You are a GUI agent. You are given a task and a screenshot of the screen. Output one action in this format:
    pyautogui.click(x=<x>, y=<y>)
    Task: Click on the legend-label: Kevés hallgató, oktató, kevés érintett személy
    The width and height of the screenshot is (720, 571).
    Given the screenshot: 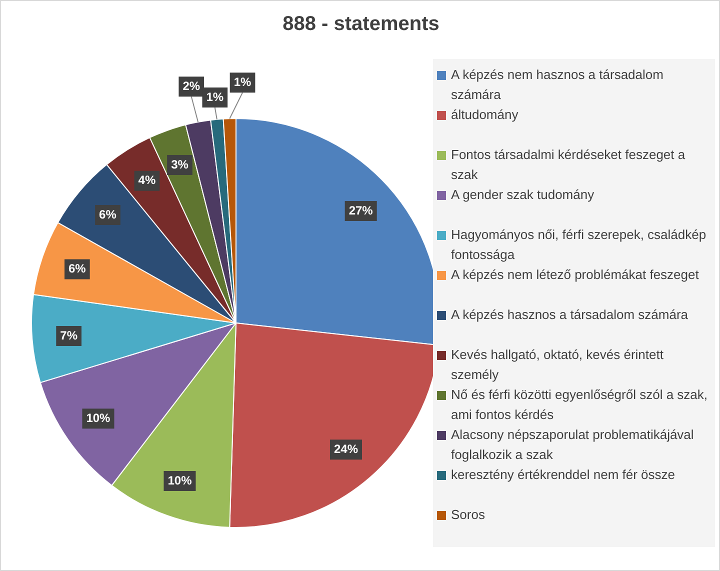 What is the action you would take?
    pyautogui.click(x=557, y=365)
    